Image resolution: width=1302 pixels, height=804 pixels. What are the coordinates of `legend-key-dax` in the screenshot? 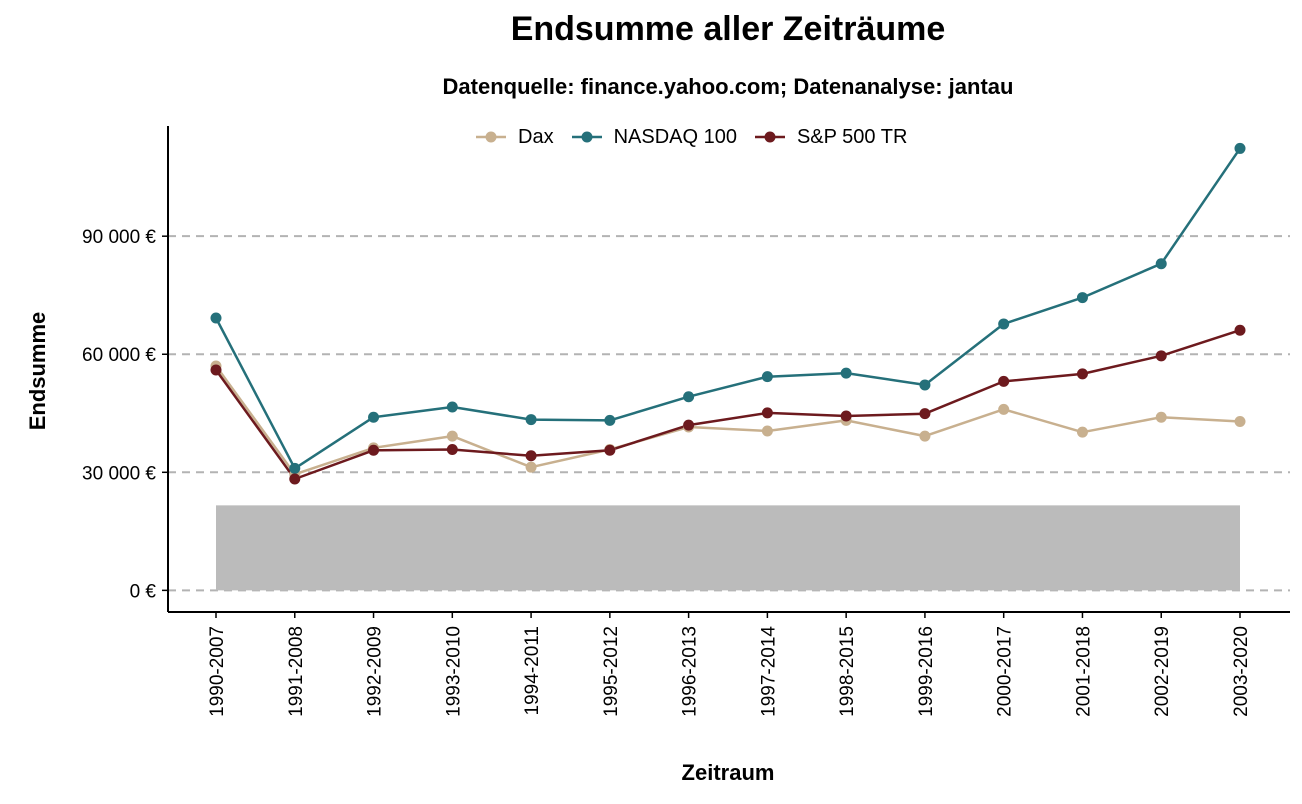 It's located at (491, 137).